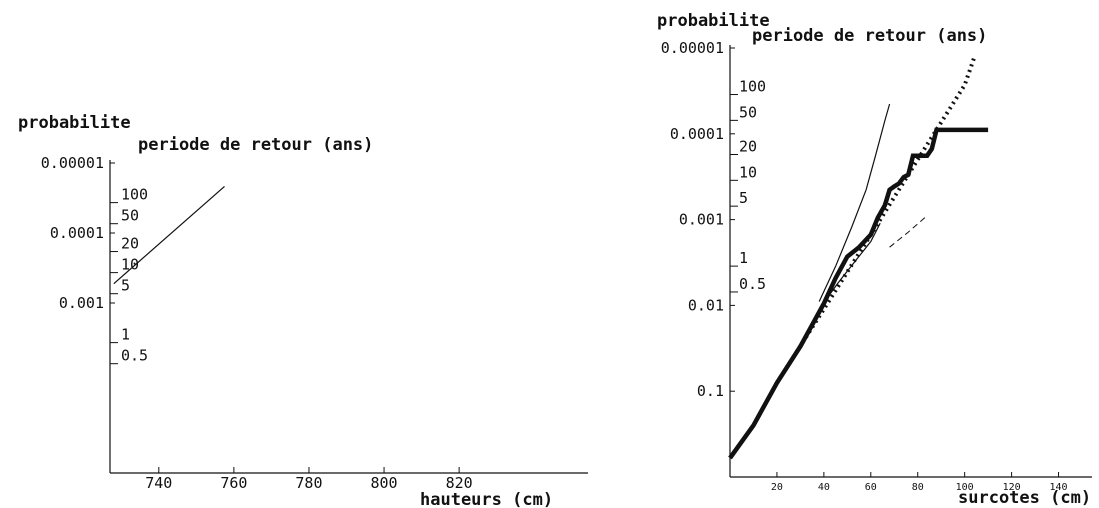  Describe the element at coordinates (255, 145) in the screenshot. I see `left-y2label: periode de retour (ans)` at that location.